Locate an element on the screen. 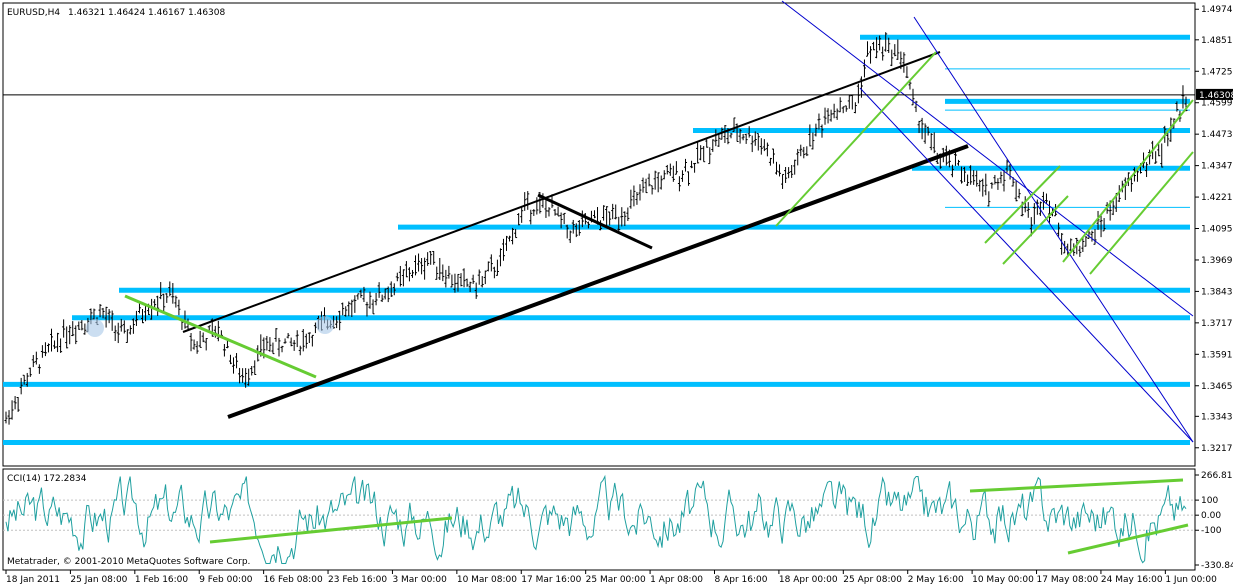 The image size is (1233, 586). time-tick-label: 9 Feb 00:00 is located at coordinates (226, 580).